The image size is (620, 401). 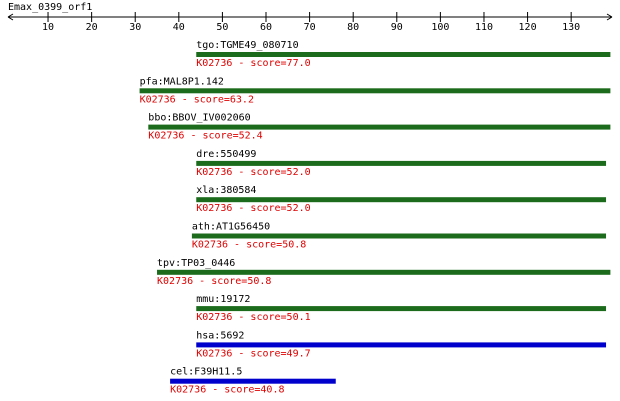 I want to click on x-tick-label: 60, so click(x=266, y=27).